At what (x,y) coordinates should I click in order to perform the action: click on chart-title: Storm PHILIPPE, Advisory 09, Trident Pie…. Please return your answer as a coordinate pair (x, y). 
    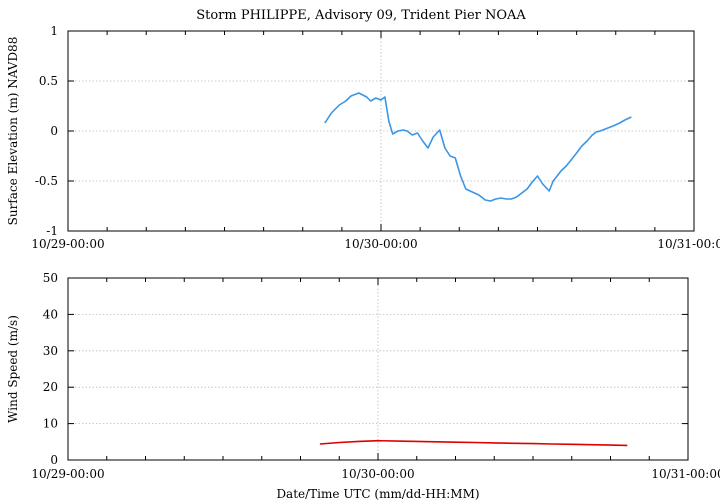
    Looking at the image, I should click on (361, 15).